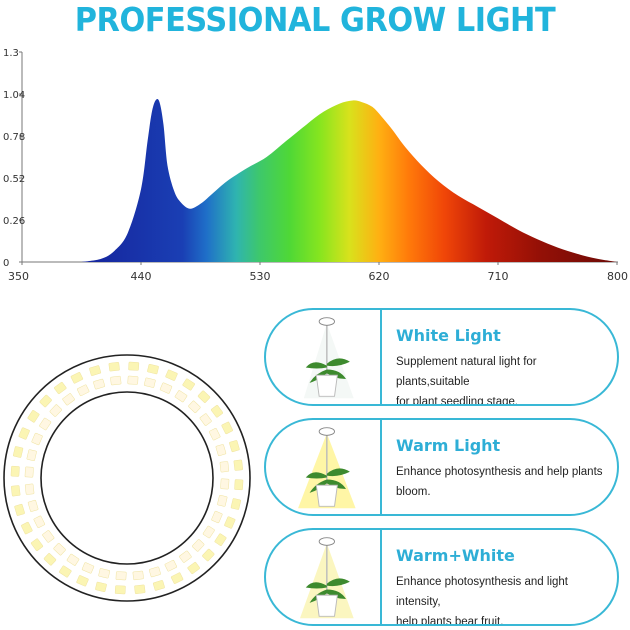  Describe the element at coordinates (14, 179) in the screenshot. I see `y-tick-label: 0.52` at that location.